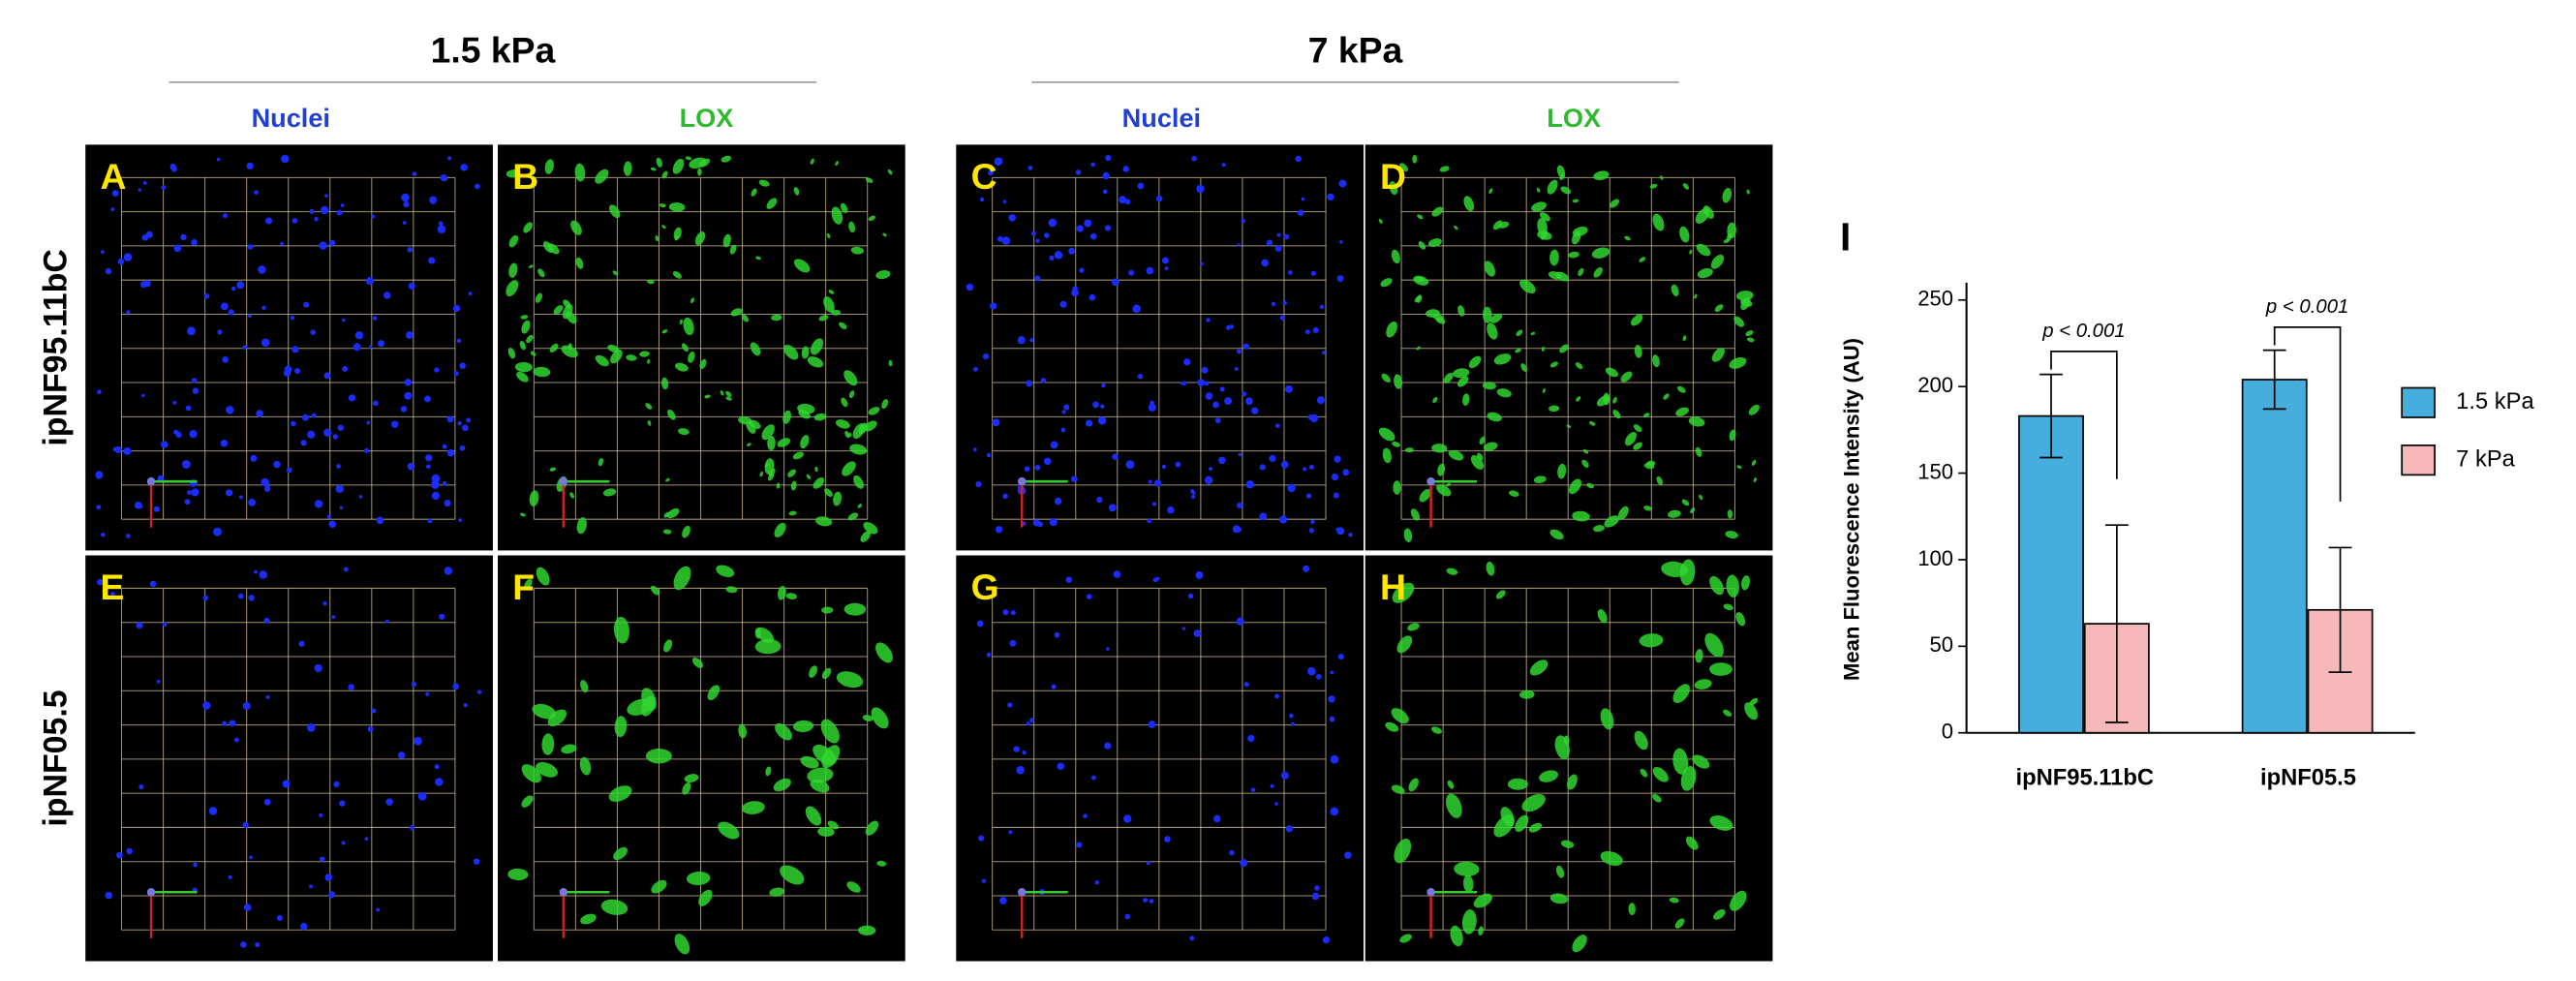 The width and height of the screenshot is (2576, 981). I want to click on channel-label: LOX, so click(1574, 118).